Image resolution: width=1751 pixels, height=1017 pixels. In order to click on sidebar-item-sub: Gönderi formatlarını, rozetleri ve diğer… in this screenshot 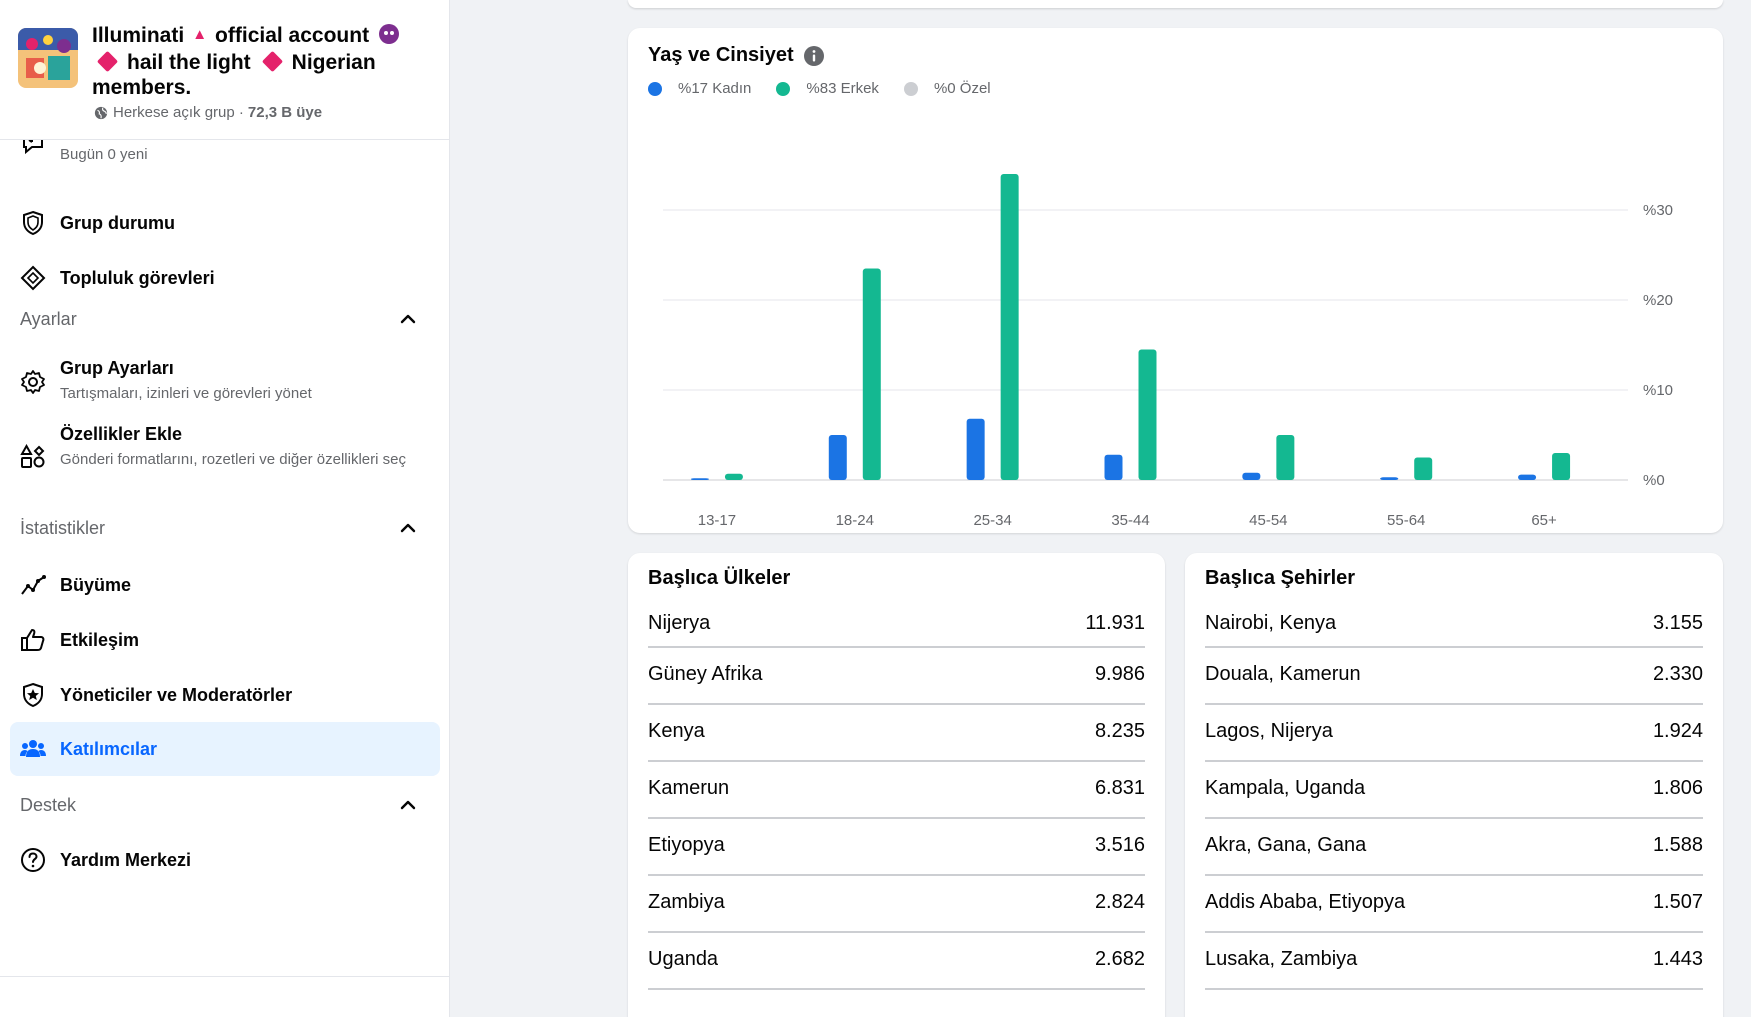, I will do `click(233, 459)`.